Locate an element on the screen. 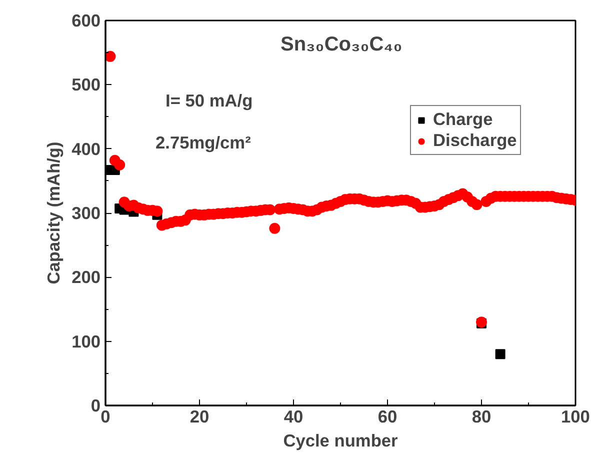 The image size is (591, 468). x-axis-title: Cycle number is located at coordinates (340, 440).